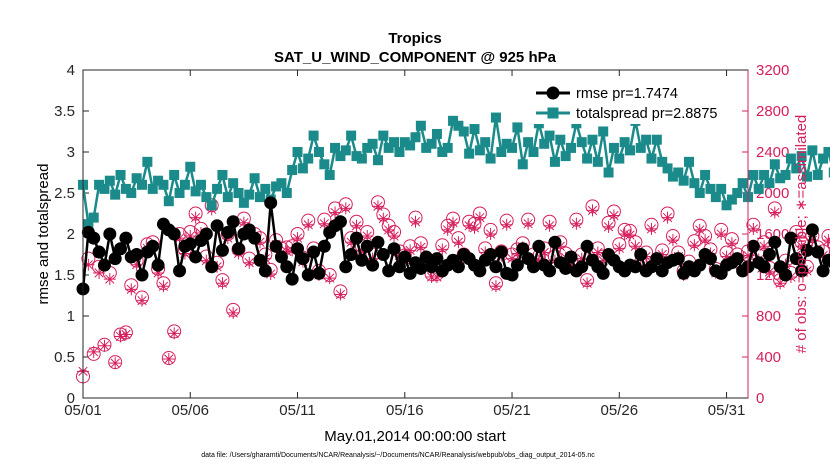 This screenshot has height=470, width=830. What do you see at coordinates (727, 410) in the screenshot?
I see `x-tick-label: 05/31` at bounding box center [727, 410].